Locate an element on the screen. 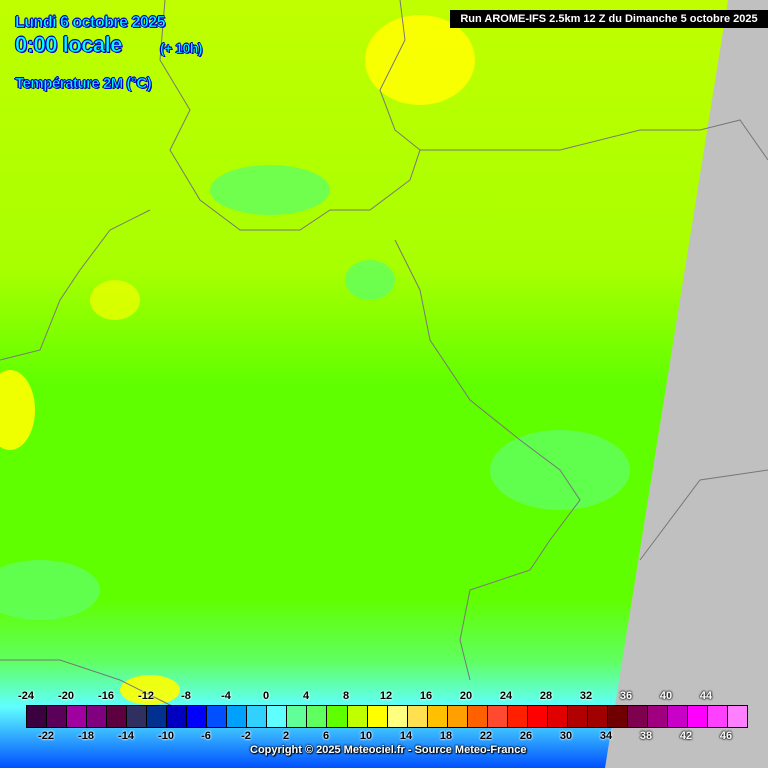  scale-label: 18 is located at coordinates (446, 736).